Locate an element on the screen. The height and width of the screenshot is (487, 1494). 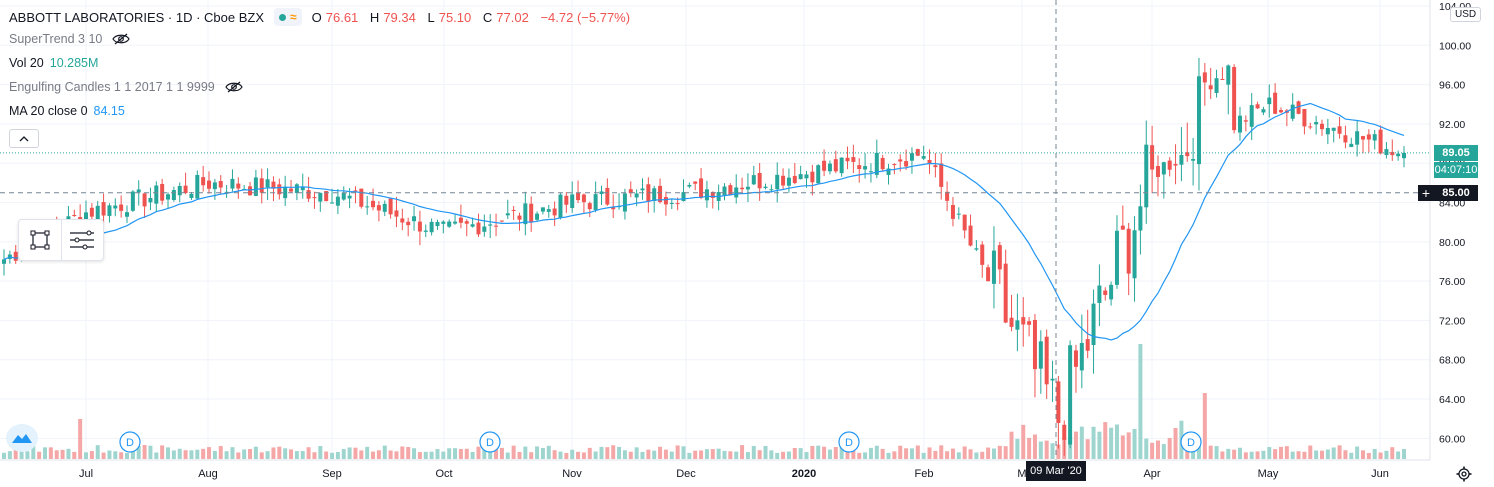
object-tree-button is located at coordinates (82, 240).